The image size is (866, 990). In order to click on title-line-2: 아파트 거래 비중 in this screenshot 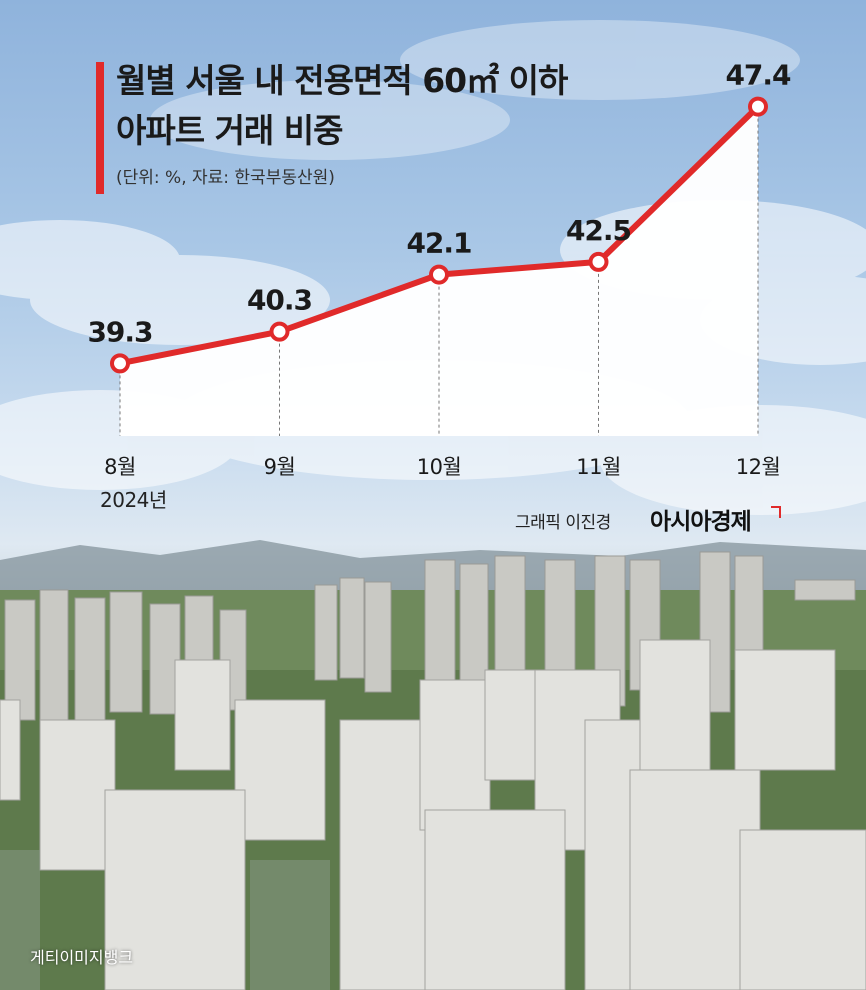, I will do `click(229, 130)`.